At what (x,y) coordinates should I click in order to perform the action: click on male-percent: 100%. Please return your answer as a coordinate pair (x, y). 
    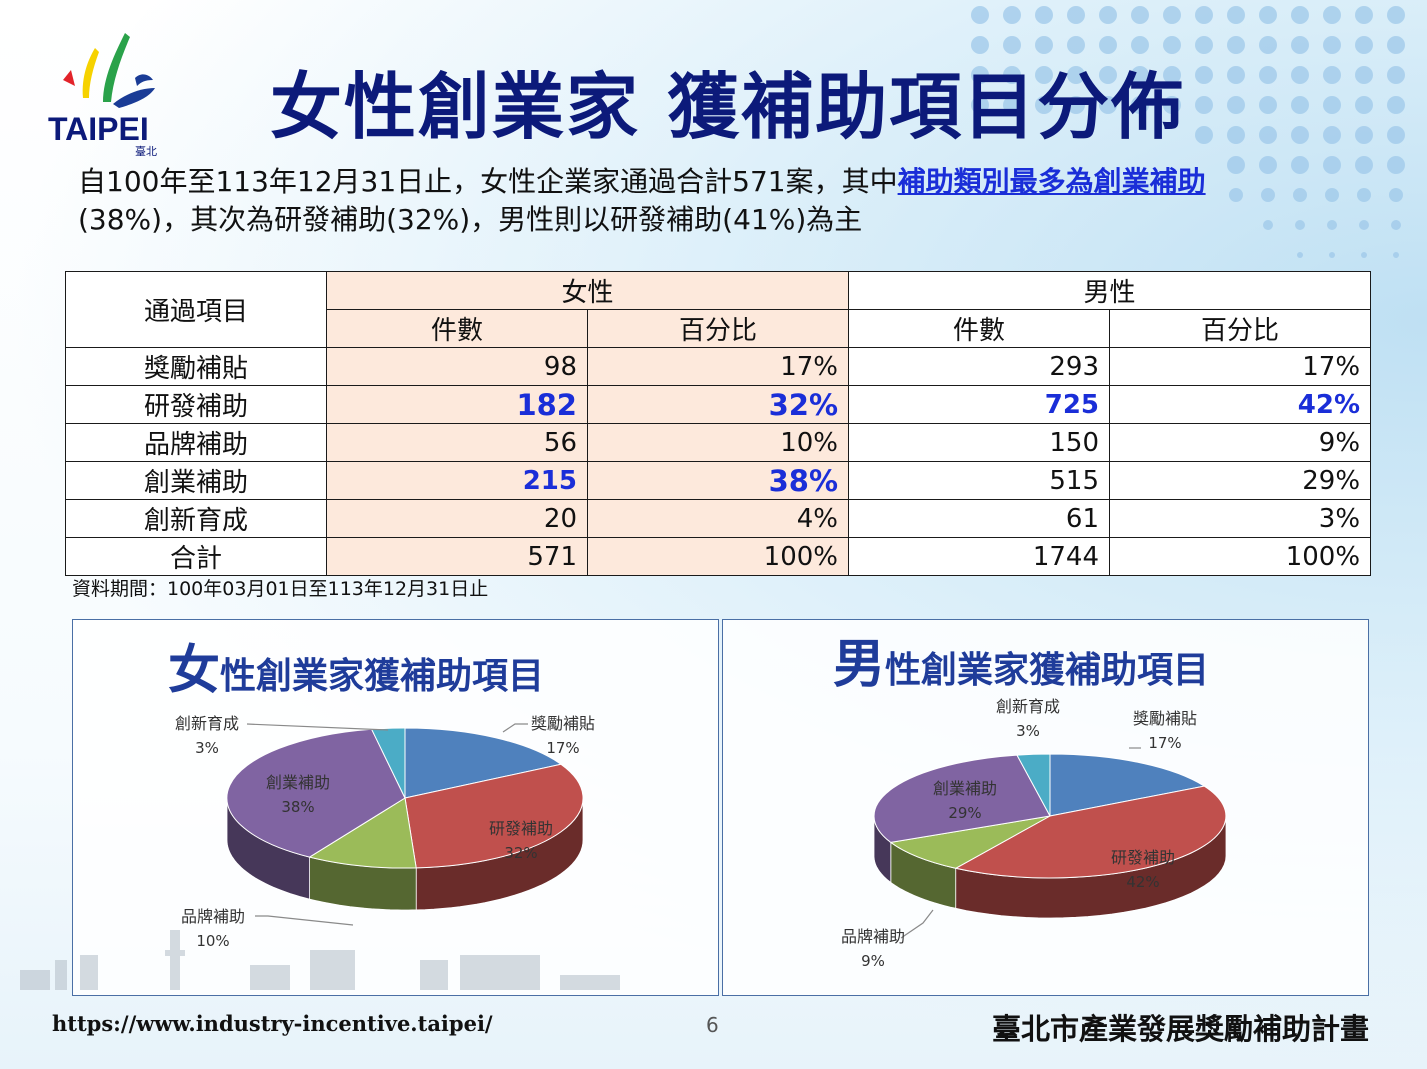
    Looking at the image, I should click on (1240, 556).